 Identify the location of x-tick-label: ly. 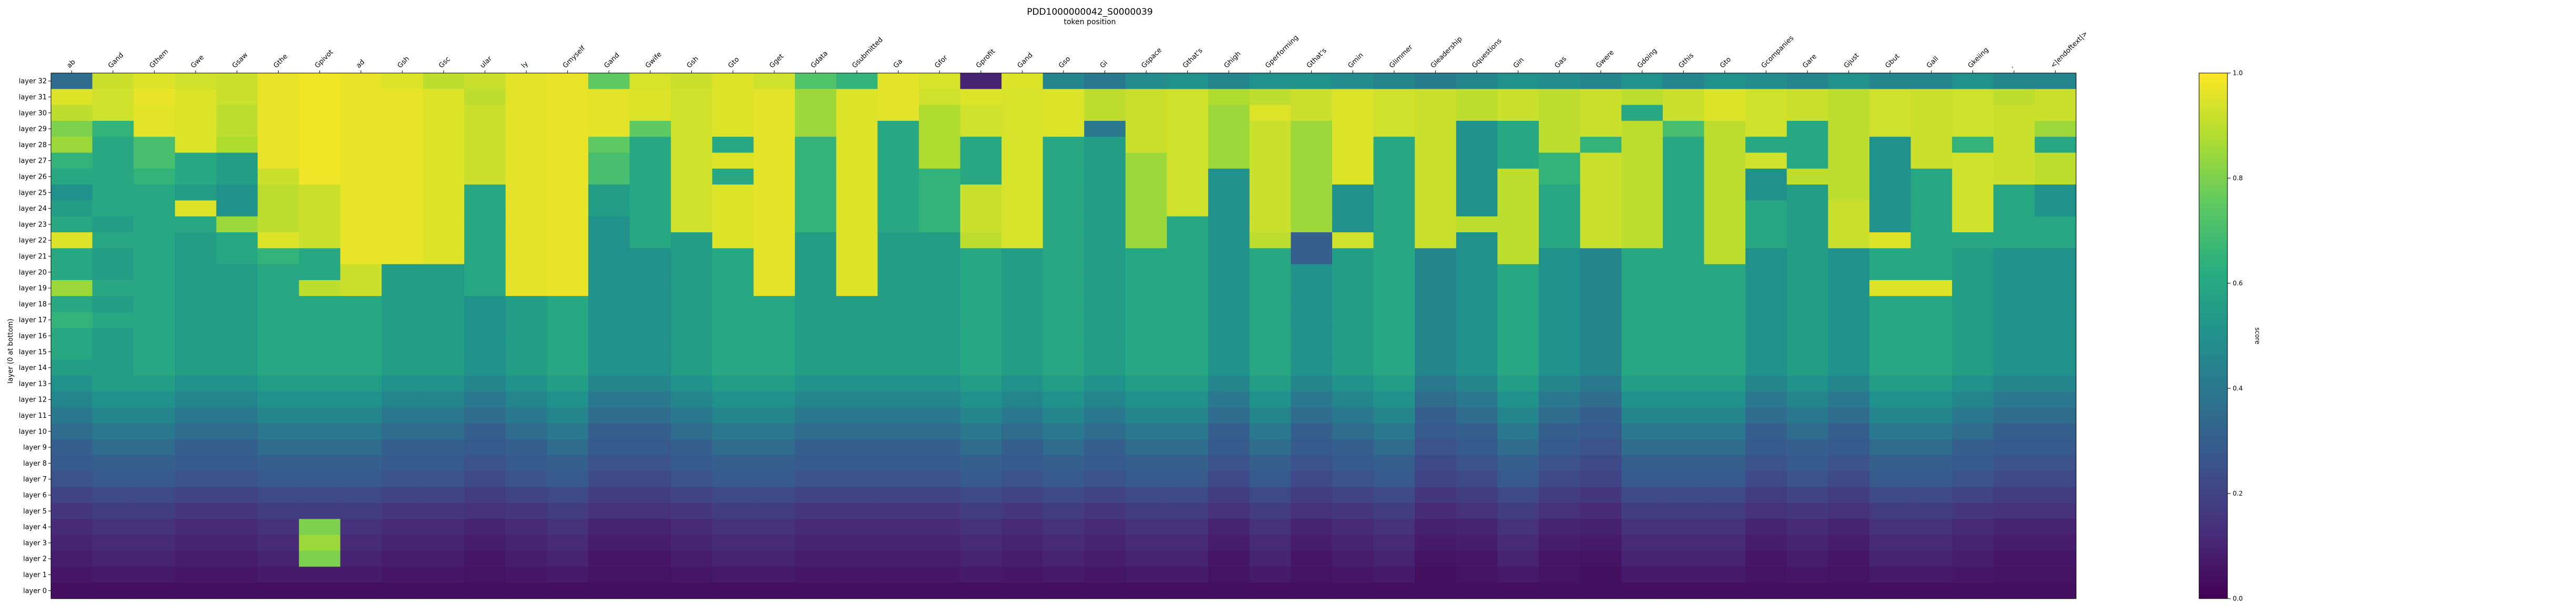
(525, 65).